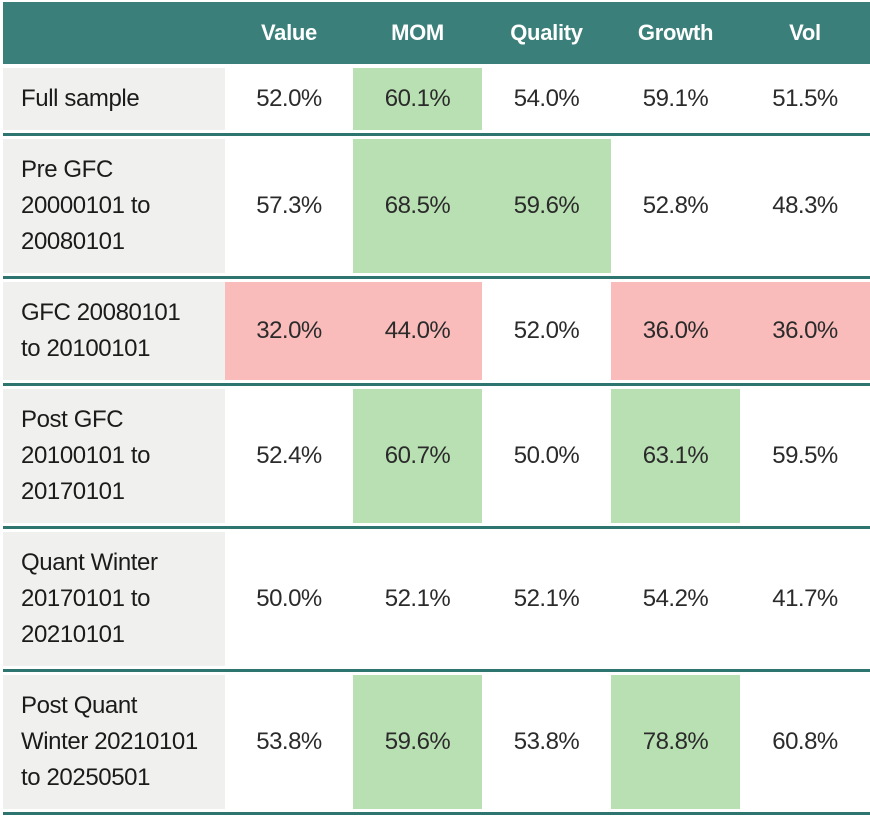 The height and width of the screenshot is (818, 870). What do you see at coordinates (546, 206) in the screenshot?
I see `cell-quality: 59.6%` at bounding box center [546, 206].